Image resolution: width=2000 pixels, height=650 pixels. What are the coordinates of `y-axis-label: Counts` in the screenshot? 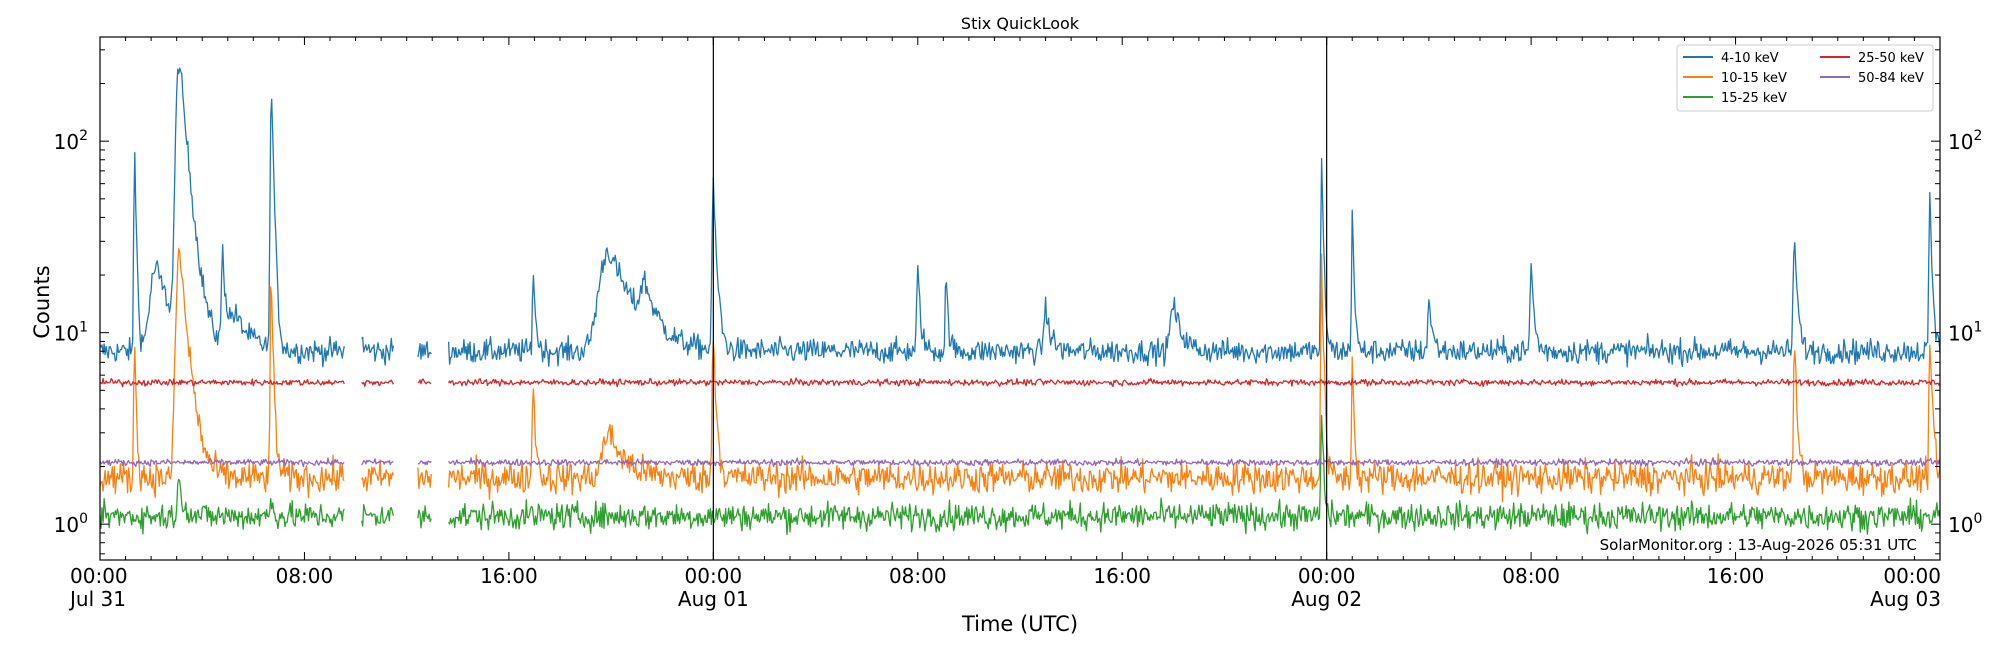 It's located at (42, 301).